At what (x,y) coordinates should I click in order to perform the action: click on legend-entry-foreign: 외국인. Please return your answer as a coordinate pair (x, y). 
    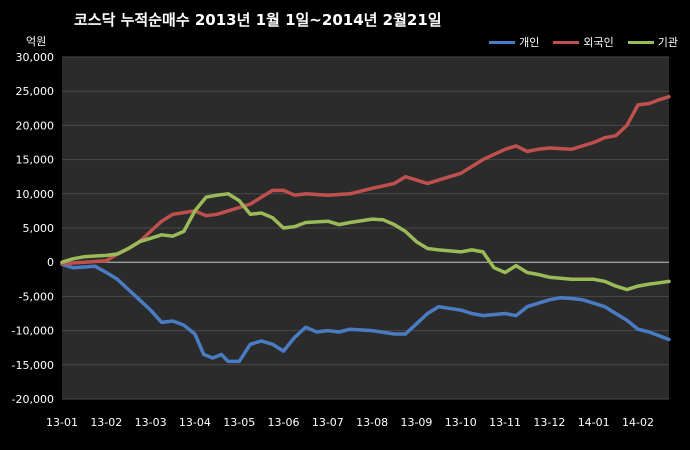
    Looking at the image, I should click on (583, 42).